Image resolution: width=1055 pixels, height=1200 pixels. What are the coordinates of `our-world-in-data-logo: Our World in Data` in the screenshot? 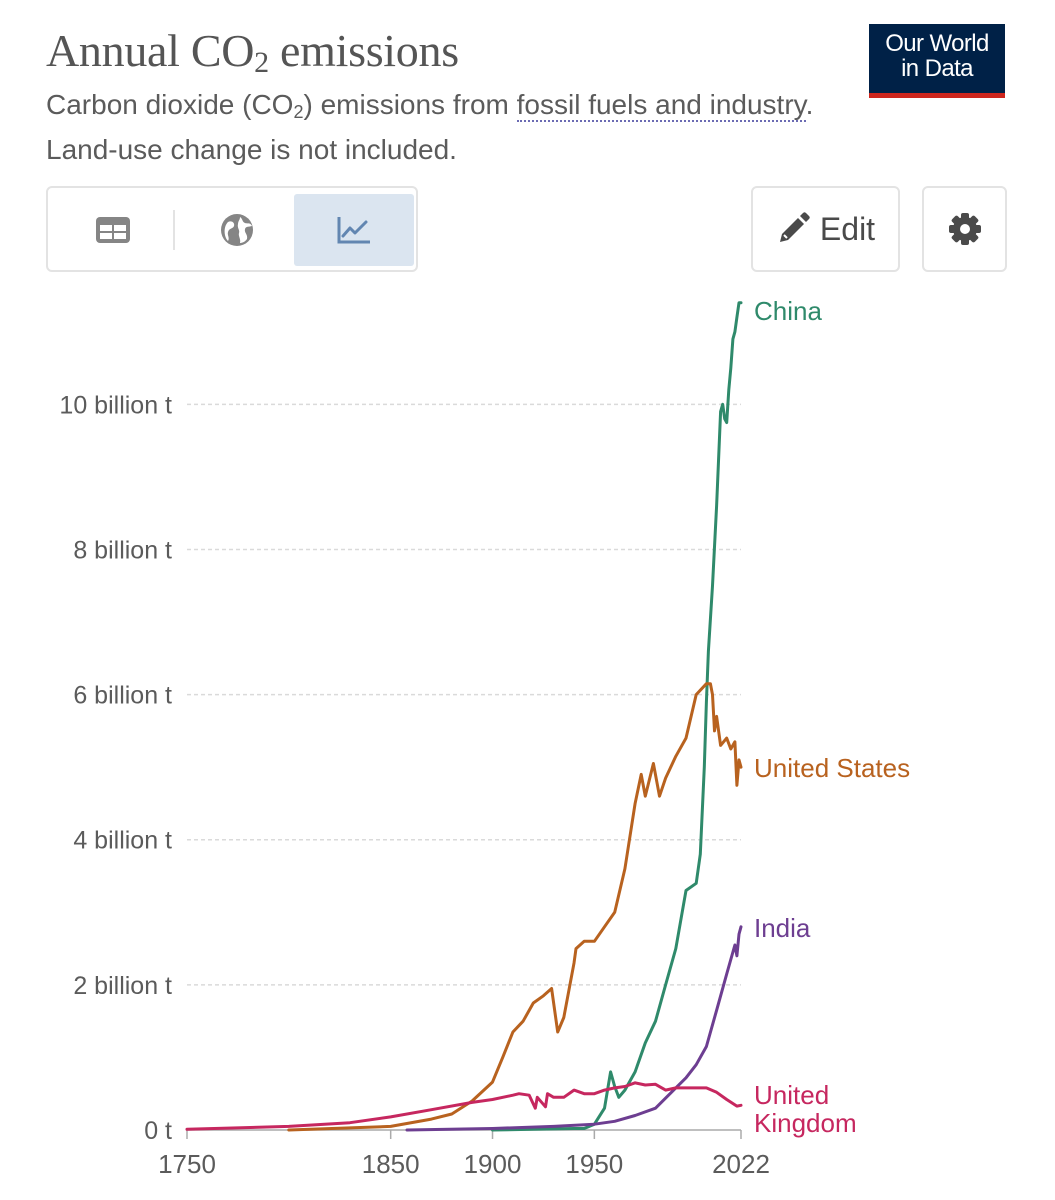 It's located at (937, 61).